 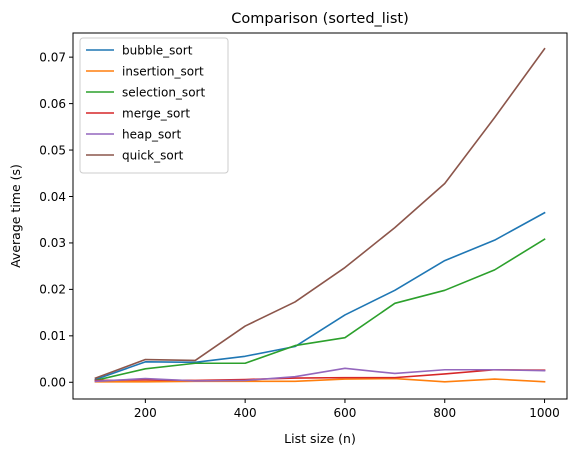 What do you see at coordinates (344, 413) in the screenshot?
I see `x-tick-label: 600` at bounding box center [344, 413].